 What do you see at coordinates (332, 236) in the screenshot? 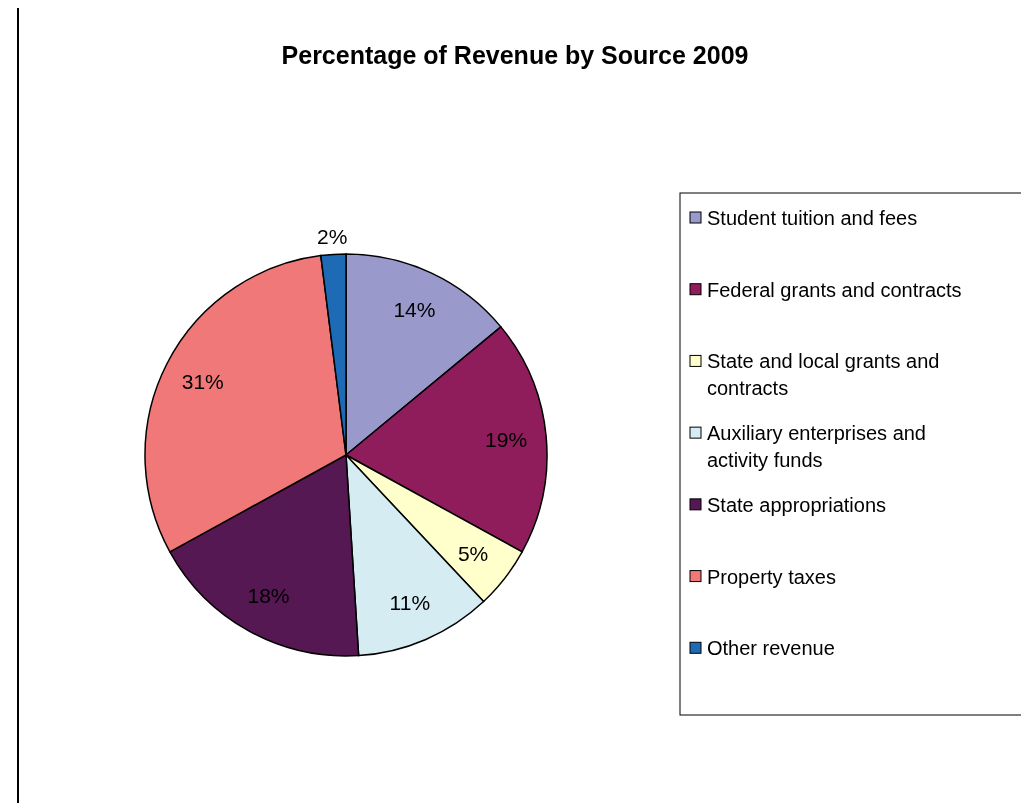
I see `data-label: 2%` at bounding box center [332, 236].